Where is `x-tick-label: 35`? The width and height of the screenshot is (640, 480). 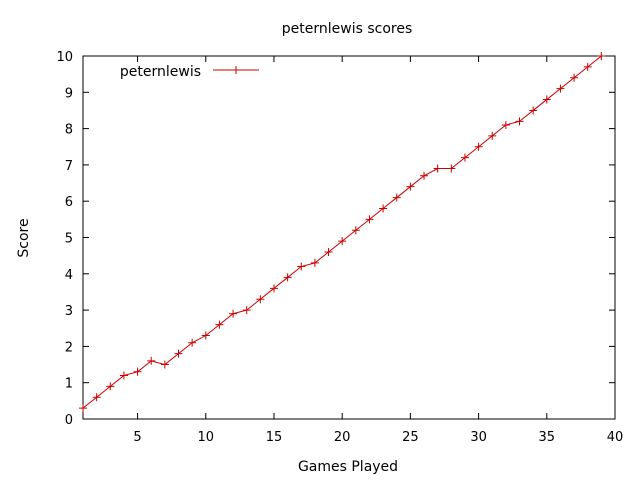
x-tick-label: 35 is located at coordinates (547, 437).